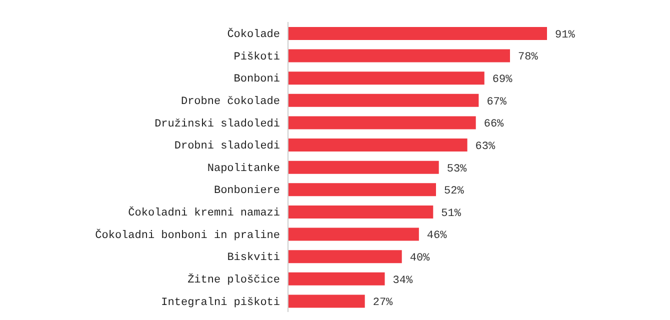  What do you see at coordinates (247, 191) in the screenshot?
I see `y-tick-label: Bonboniere` at bounding box center [247, 191].